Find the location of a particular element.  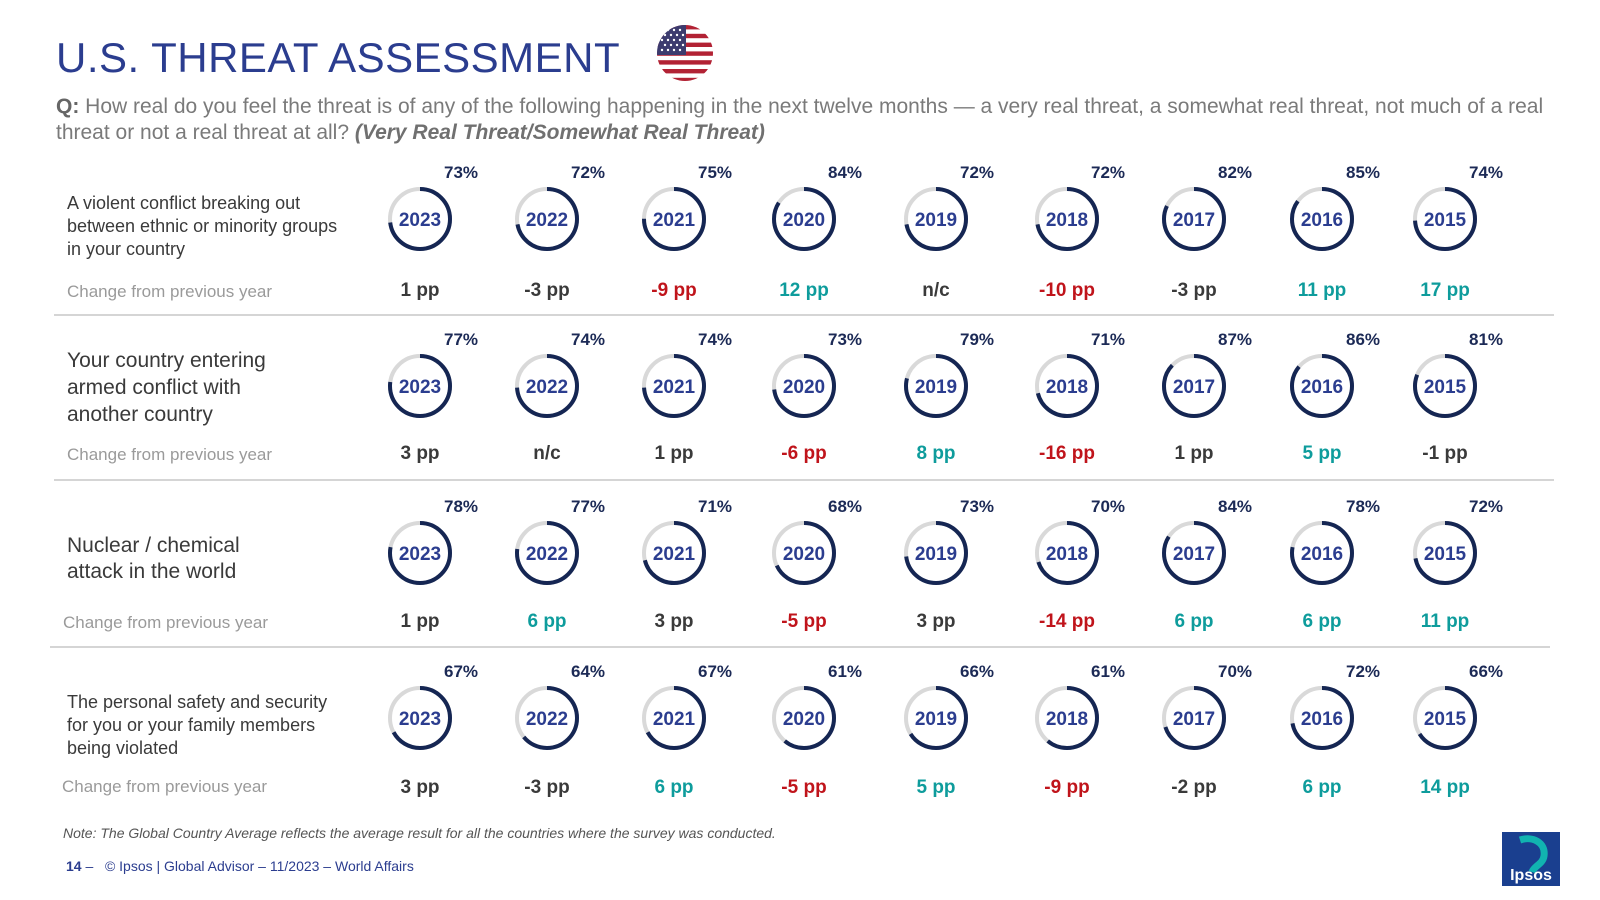

year-label: 2020 is located at coordinates (804, 554).